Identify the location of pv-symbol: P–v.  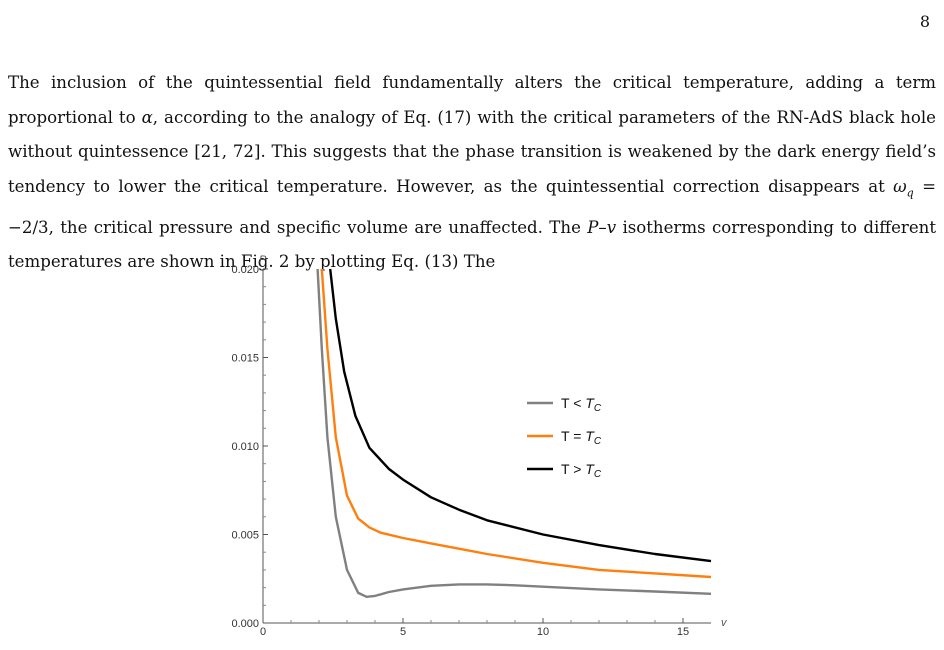
(602, 227).